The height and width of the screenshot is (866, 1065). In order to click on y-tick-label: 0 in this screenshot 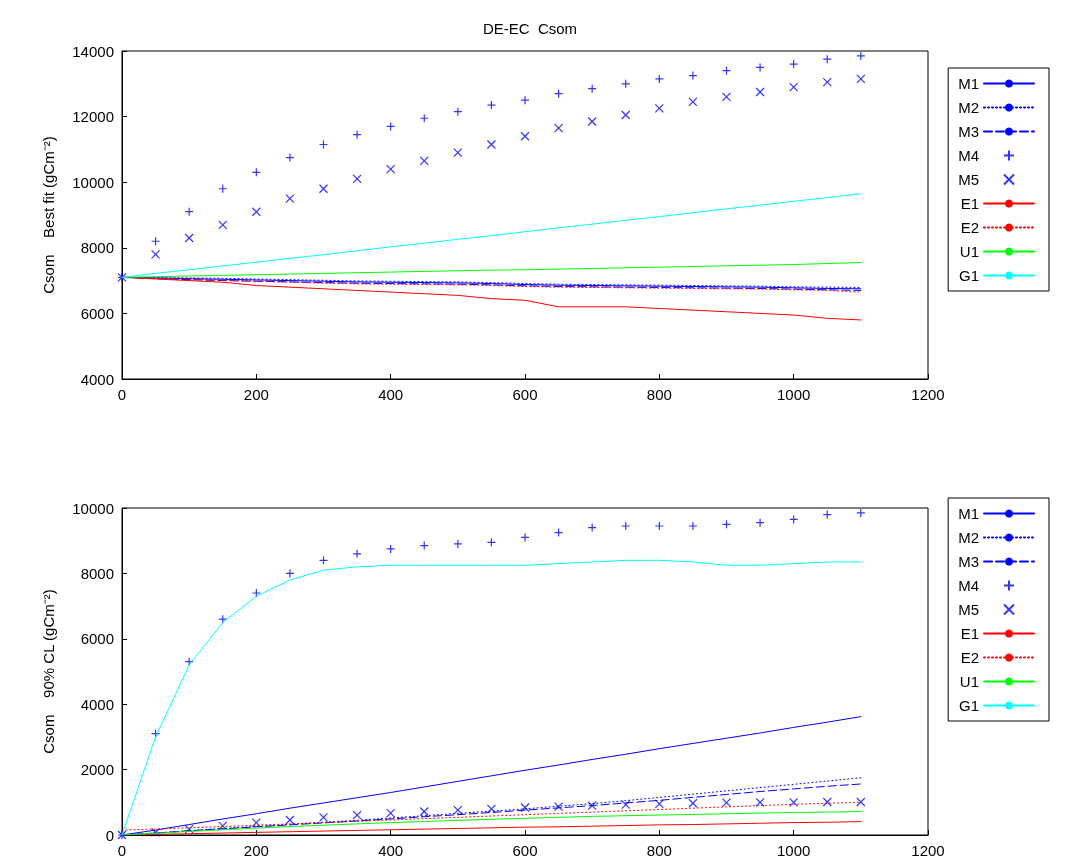, I will do `click(109, 835)`.